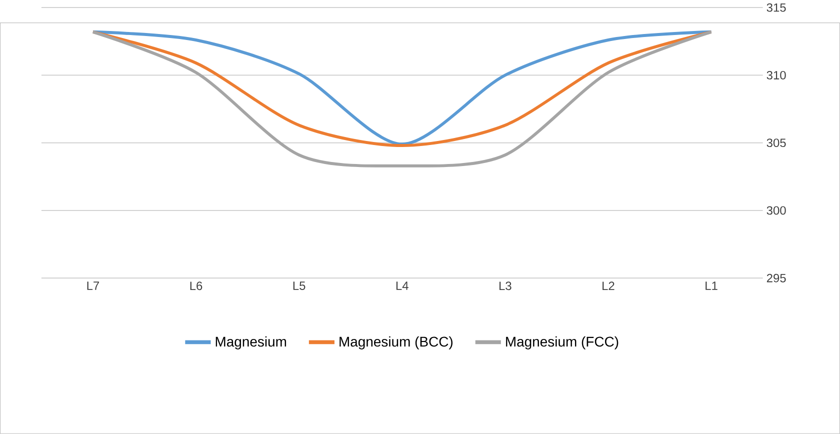 The image size is (840, 434). Describe the element at coordinates (712, 286) in the screenshot. I see `x-tick-label: L1` at that location.